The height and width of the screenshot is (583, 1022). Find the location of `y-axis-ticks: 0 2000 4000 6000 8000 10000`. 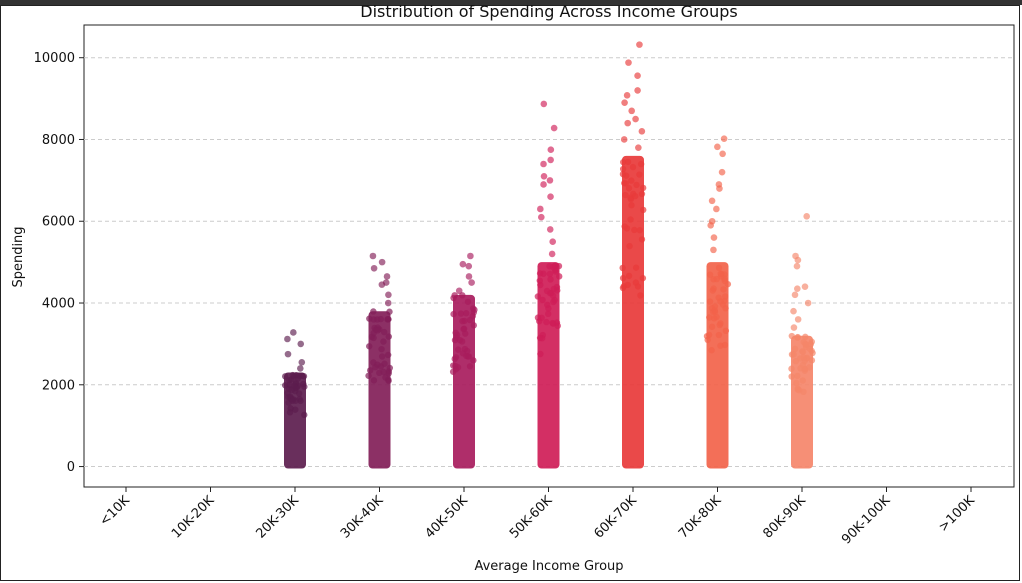

y-axis-ticks: 0 2000 4000 6000 8000 10000 is located at coordinates (59, 263).